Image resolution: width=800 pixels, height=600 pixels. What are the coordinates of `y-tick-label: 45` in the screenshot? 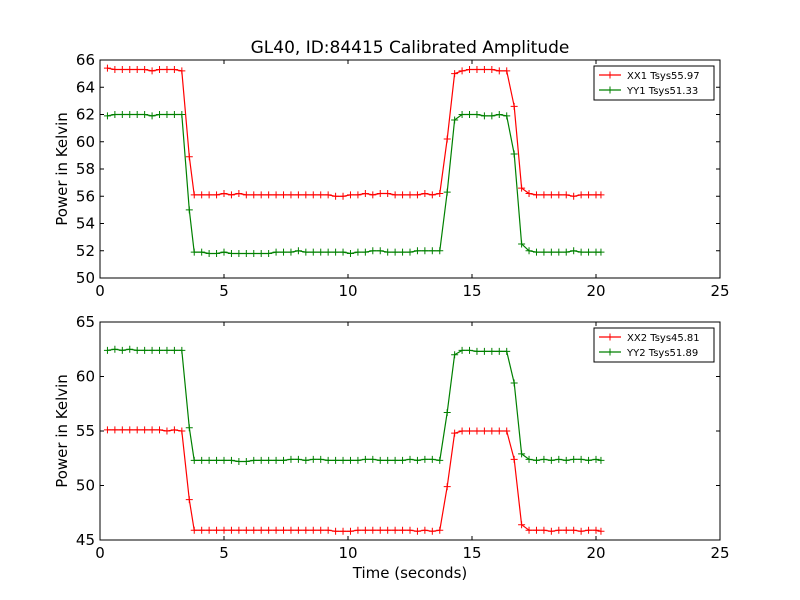 It's located at (85, 540).